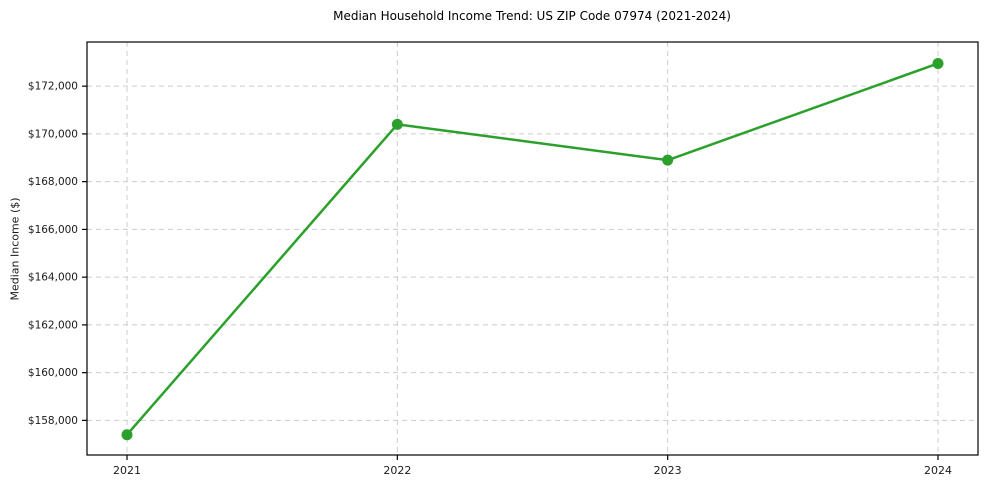 This screenshot has width=989, height=490. I want to click on y-tick-label: $168,000, so click(53, 182).